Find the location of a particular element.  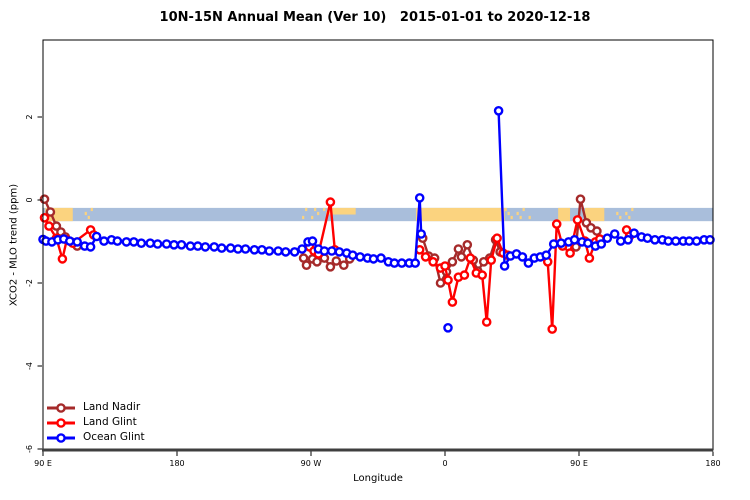

map-band-ocean is located at coordinates (378, 214).